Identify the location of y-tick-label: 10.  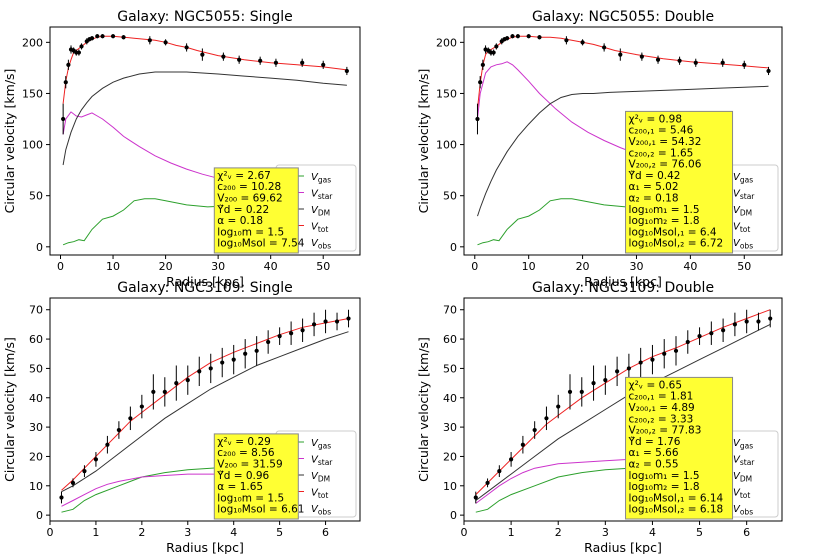
(36, 486).